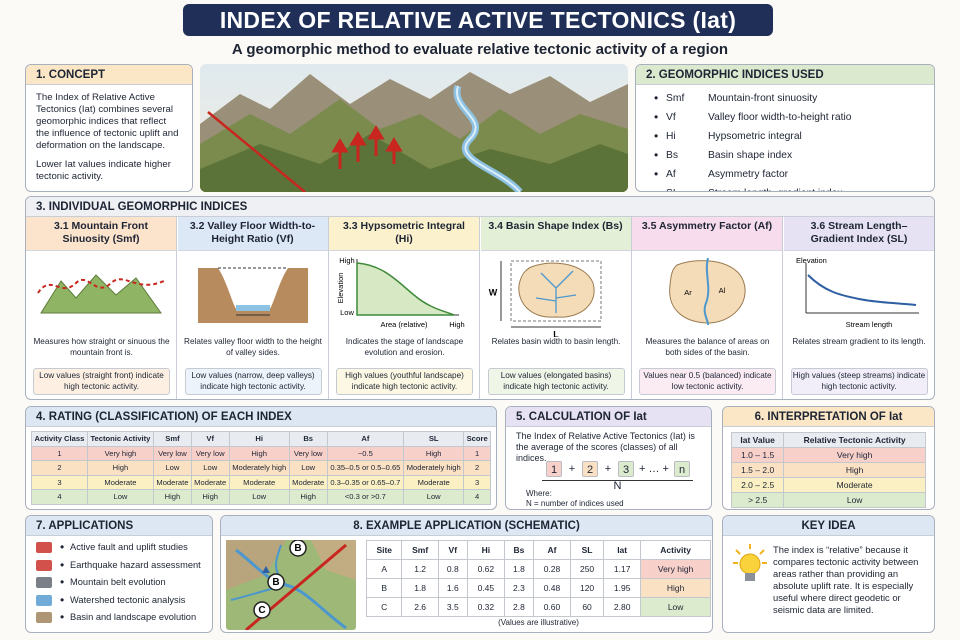  What do you see at coordinates (384, 607) in the screenshot?
I see `table-cell: C` at bounding box center [384, 607].